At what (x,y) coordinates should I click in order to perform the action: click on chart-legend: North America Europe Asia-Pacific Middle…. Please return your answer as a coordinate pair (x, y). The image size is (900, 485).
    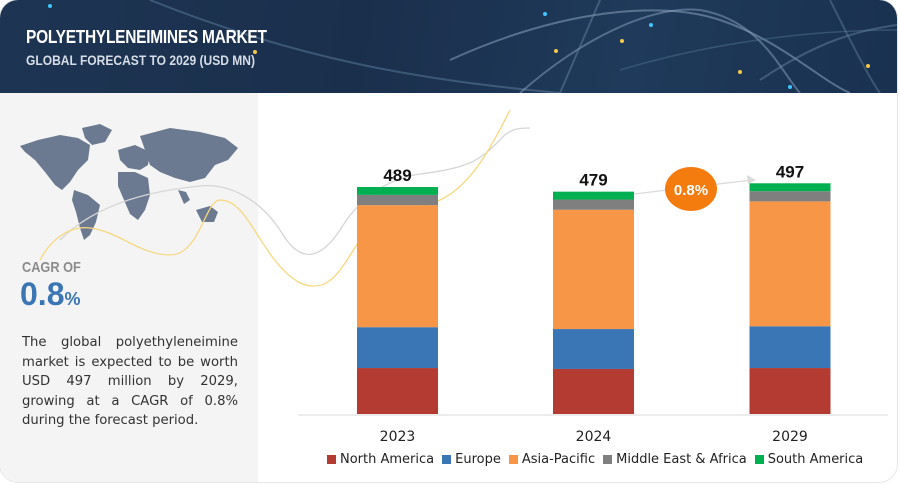
    Looking at the image, I should click on (595, 459).